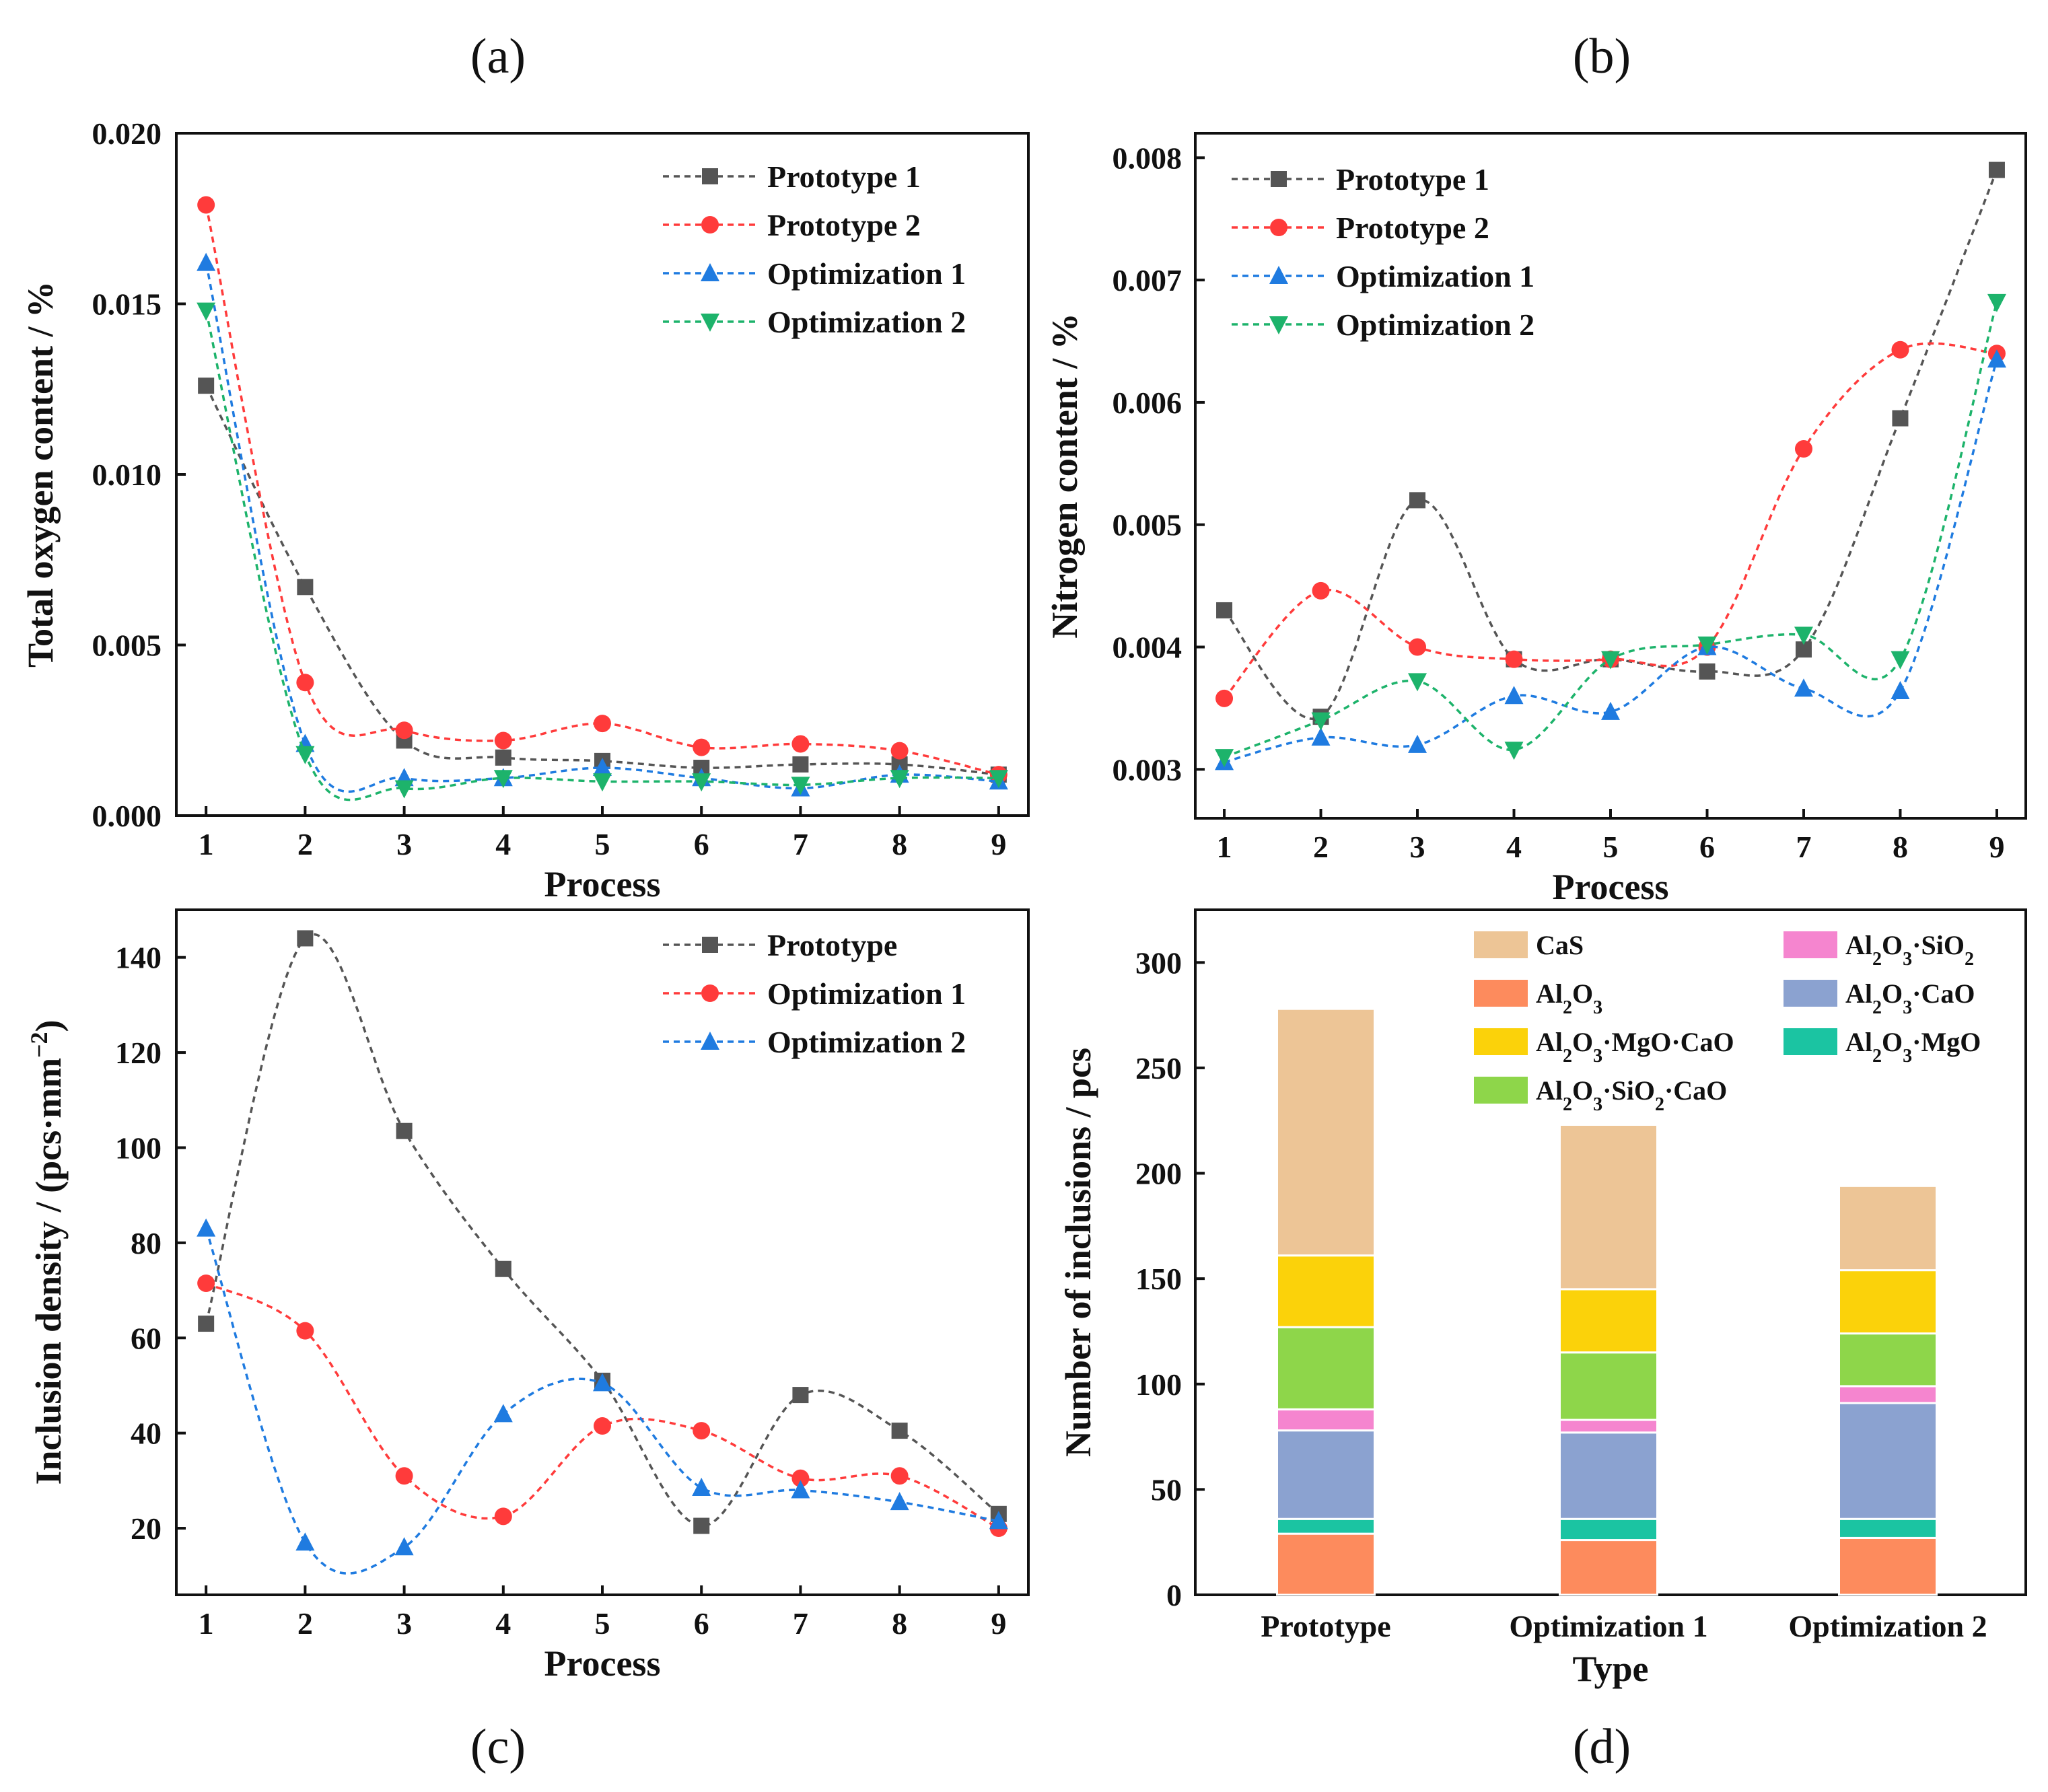 The image size is (2048, 1792). I want to click on y-tick-label: 50, so click(1166, 1489).